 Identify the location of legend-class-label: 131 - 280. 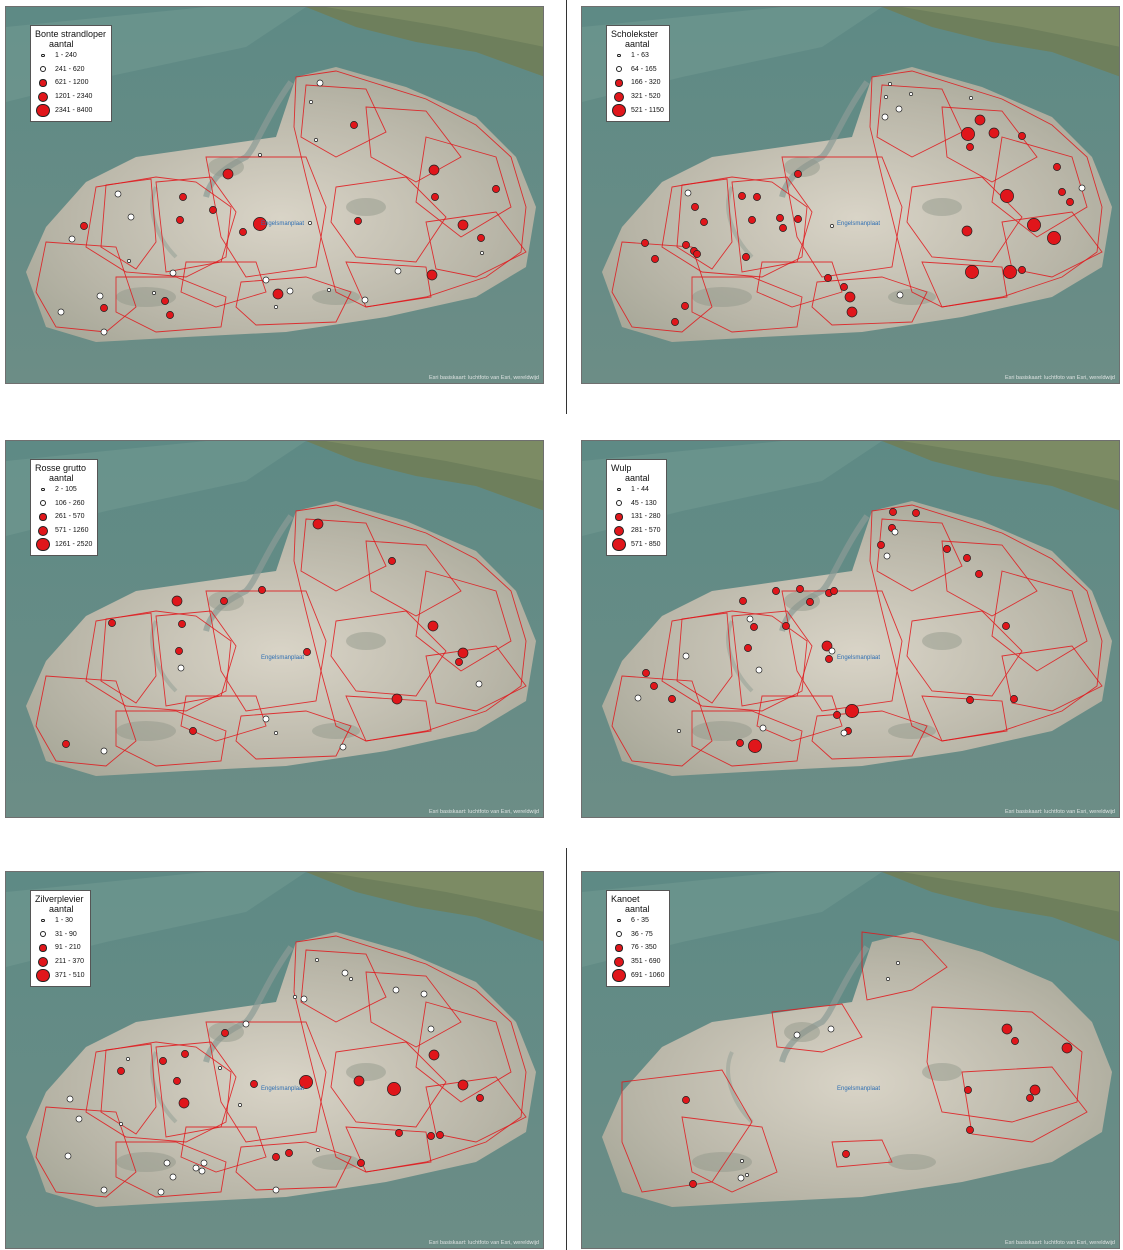
(646, 517).